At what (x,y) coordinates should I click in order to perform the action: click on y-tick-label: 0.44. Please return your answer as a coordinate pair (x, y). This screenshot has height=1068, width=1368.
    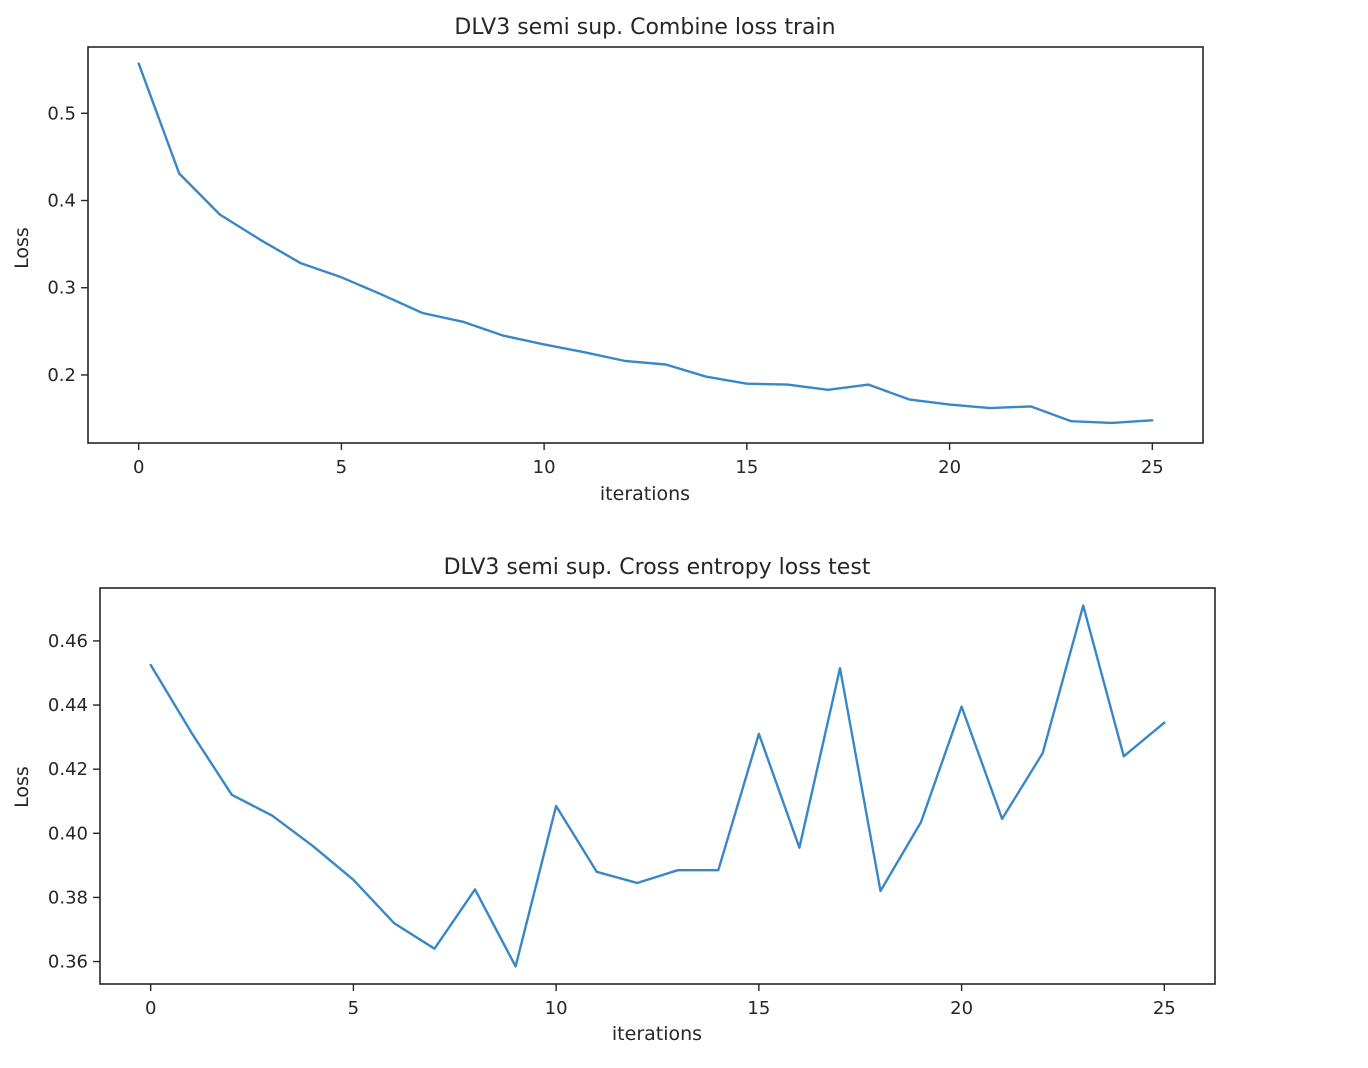
    Looking at the image, I should click on (68, 705).